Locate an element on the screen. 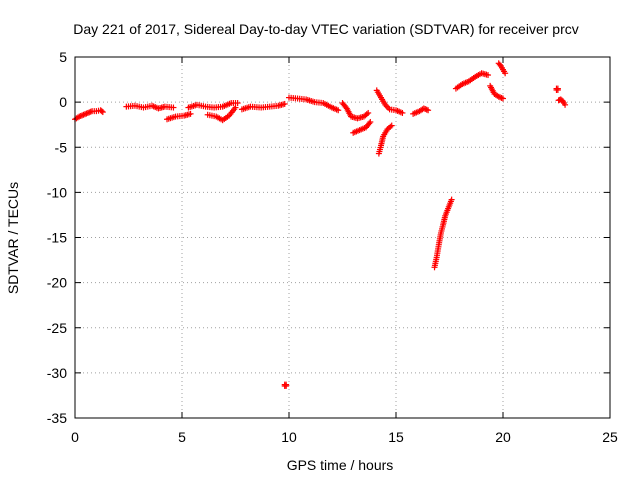  x-tick-label: 5 is located at coordinates (182, 437).